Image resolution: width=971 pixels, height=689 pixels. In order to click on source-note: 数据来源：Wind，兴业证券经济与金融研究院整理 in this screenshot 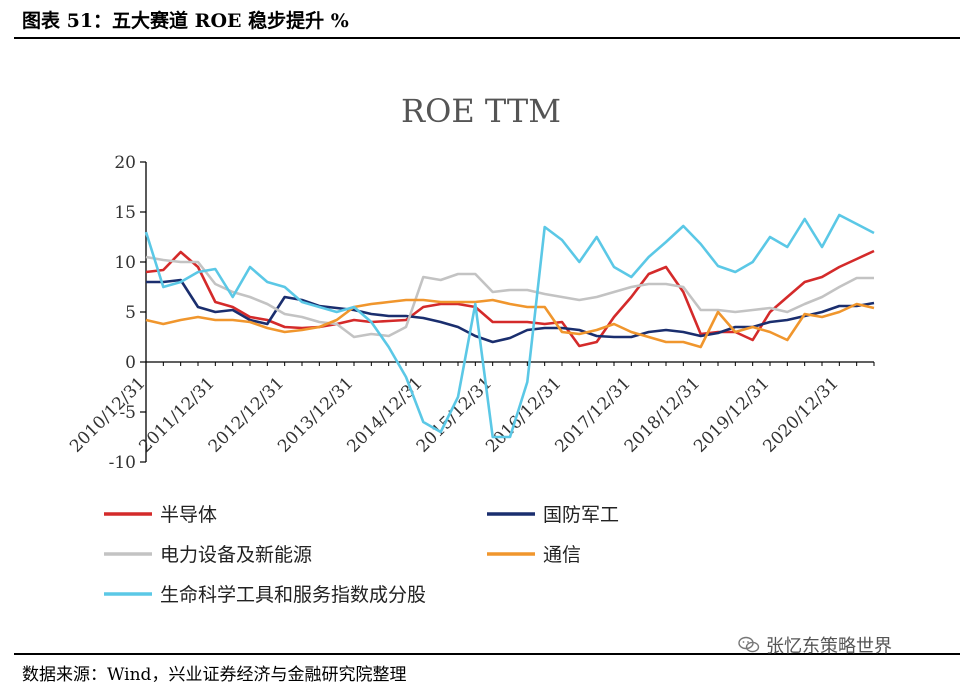, I will do `click(214, 675)`.